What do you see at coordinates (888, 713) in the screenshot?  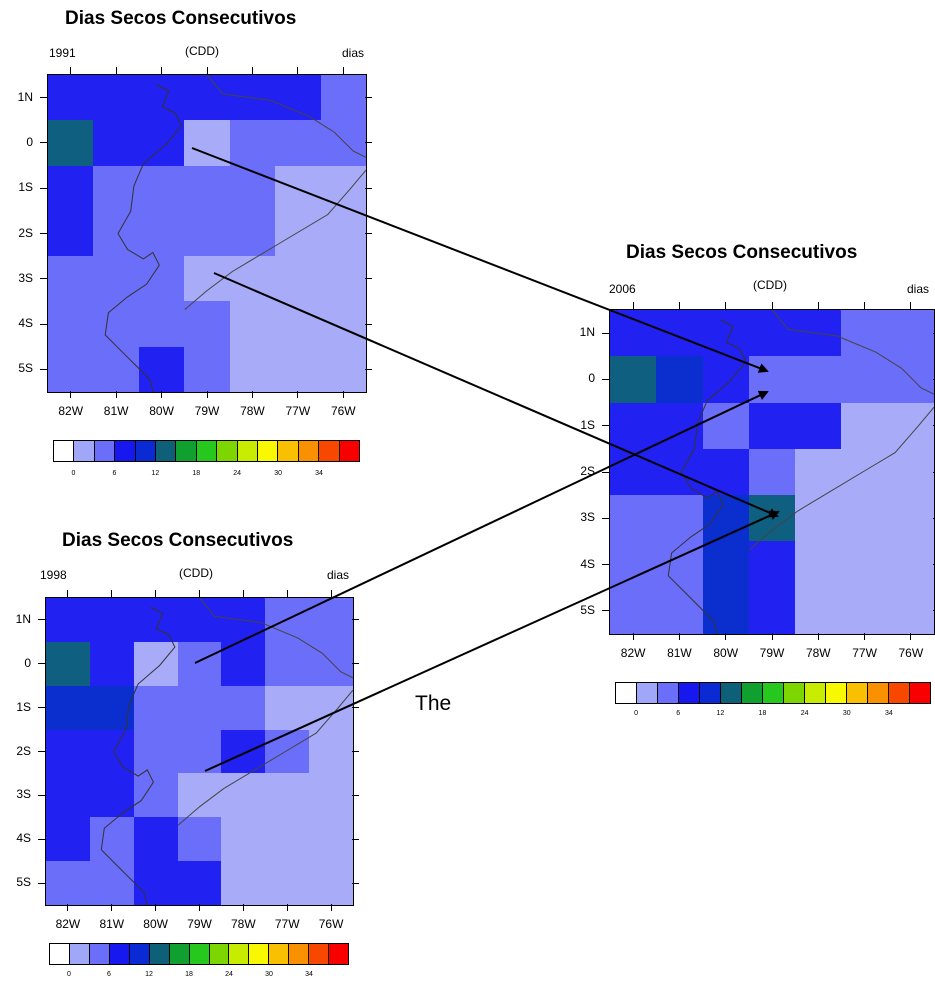 I see `legend-label: 34` at bounding box center [888, 713].